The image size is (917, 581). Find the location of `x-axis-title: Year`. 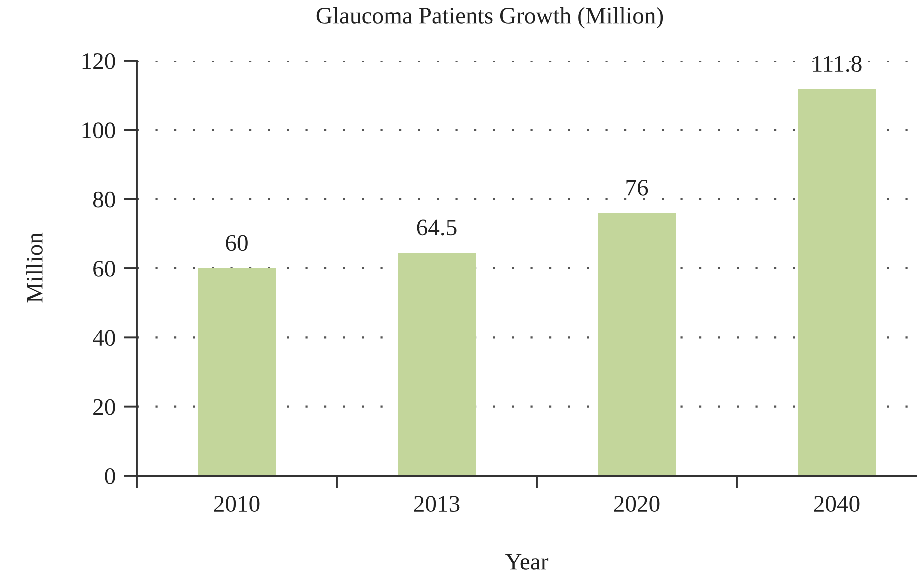

x-axis-title: Year is located at coordinates (527, 562).